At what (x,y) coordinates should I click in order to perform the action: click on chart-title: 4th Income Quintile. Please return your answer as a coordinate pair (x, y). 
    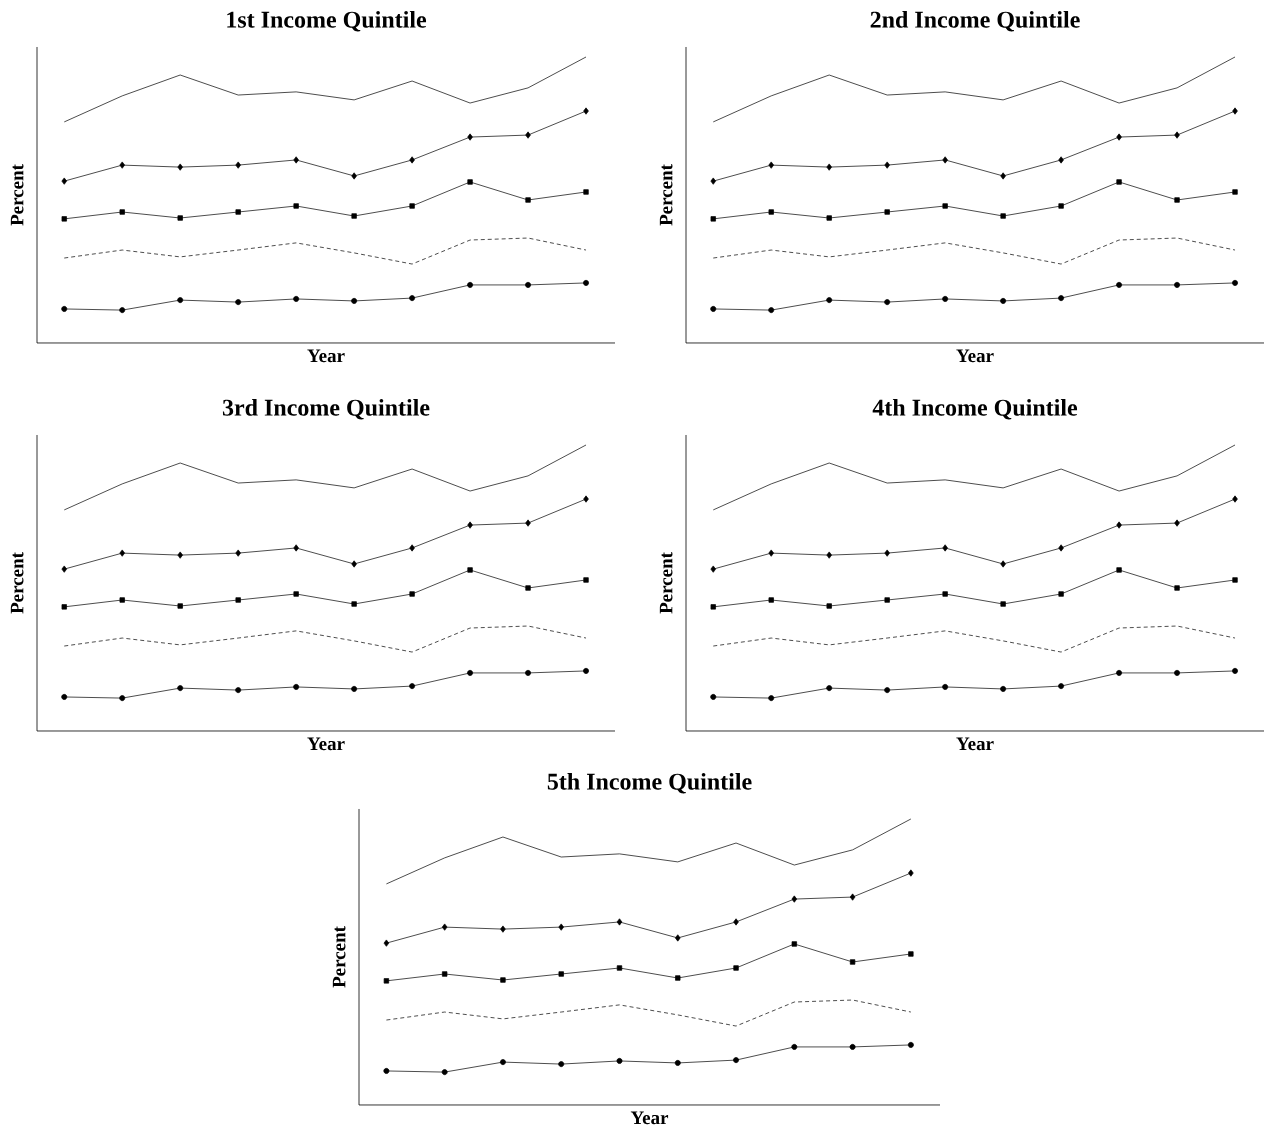
    Looking at the image, I should click on (975, 409).